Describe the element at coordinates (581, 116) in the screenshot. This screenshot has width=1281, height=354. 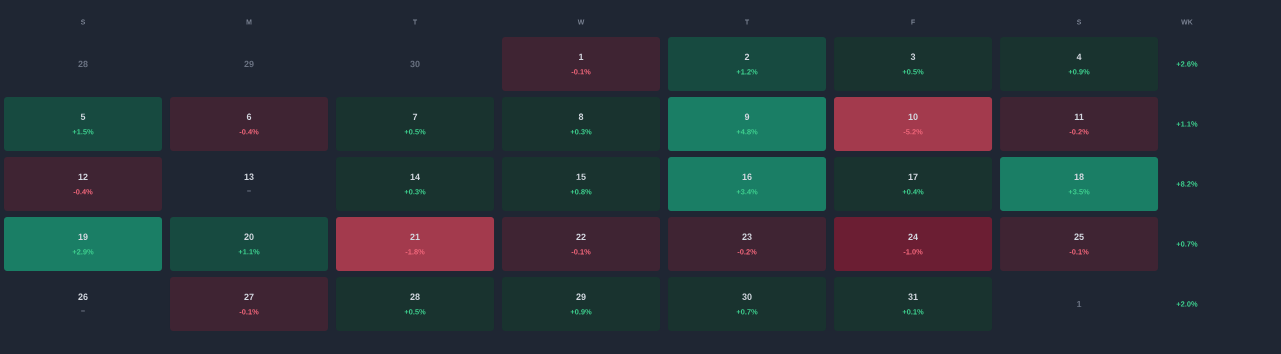
I see `annotation: 8` at that location.